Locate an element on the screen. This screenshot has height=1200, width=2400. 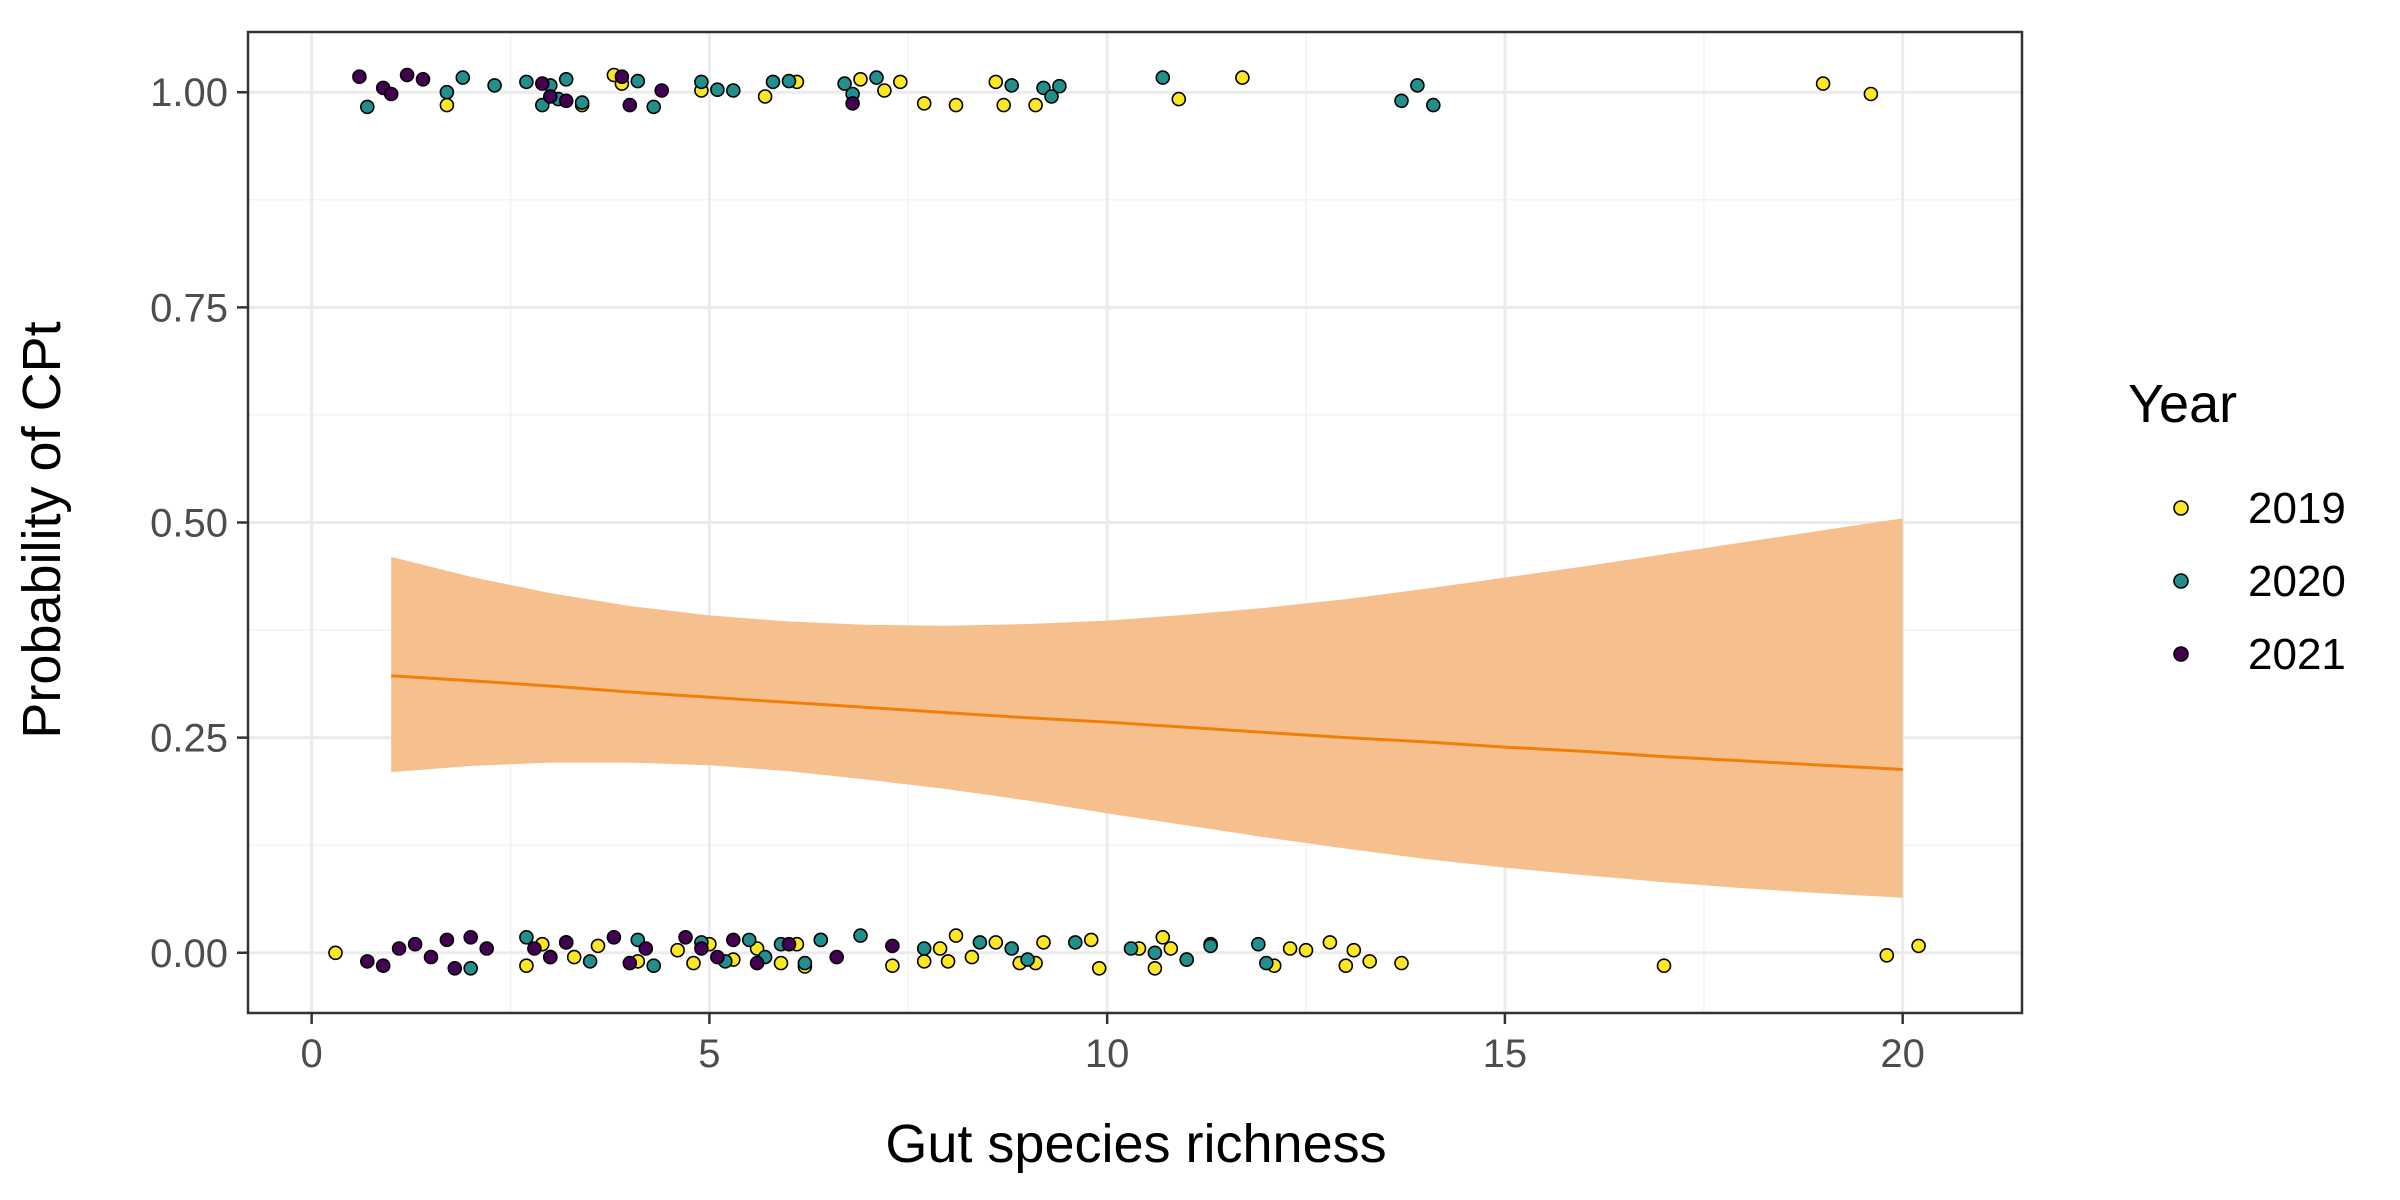
legend-label-2021: 2021 is located at coordinates (2297, 654).